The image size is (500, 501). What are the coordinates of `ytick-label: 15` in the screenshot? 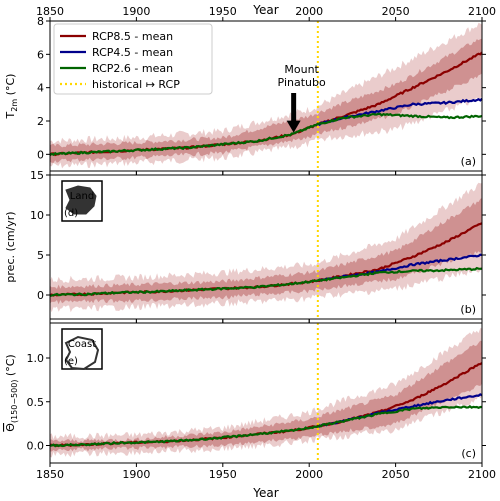 It's located at (37, 175).